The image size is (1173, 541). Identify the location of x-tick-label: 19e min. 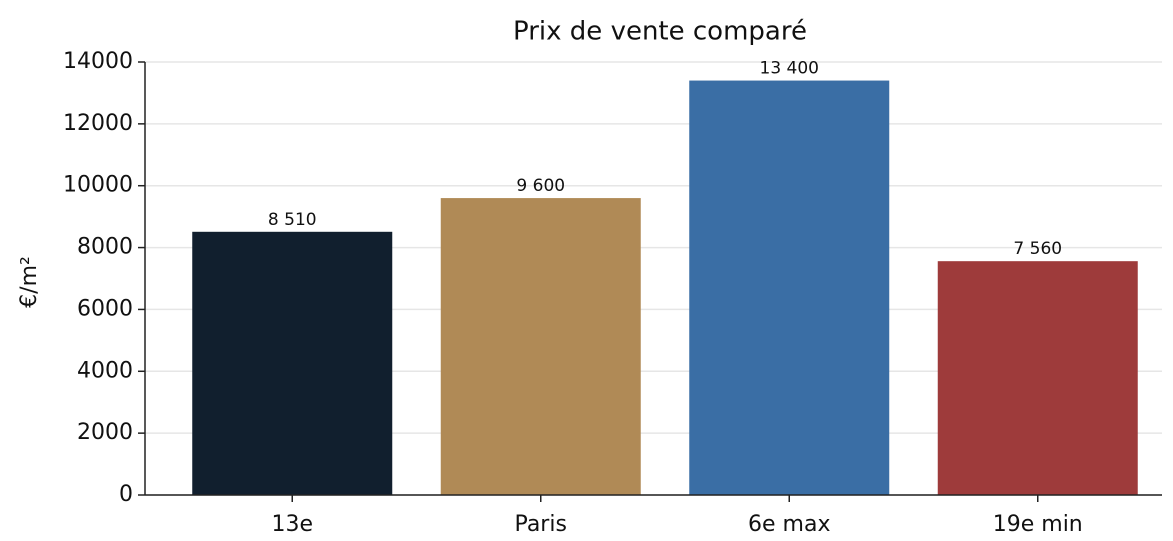
(1038, 524).